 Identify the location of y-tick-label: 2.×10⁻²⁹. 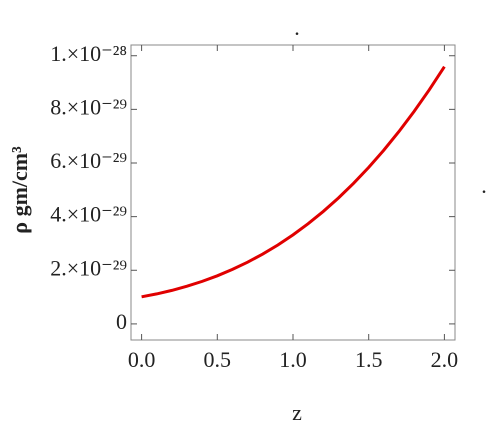
(88, 267).